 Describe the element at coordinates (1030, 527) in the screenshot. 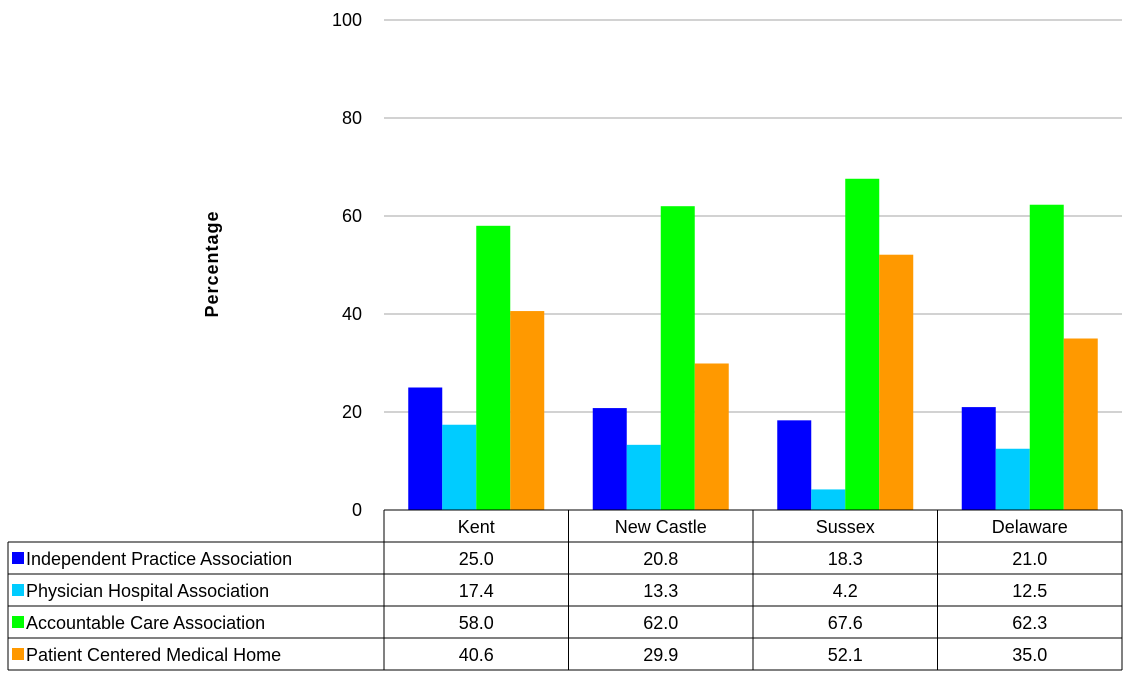

I see `category-label: Delaware` at that location.